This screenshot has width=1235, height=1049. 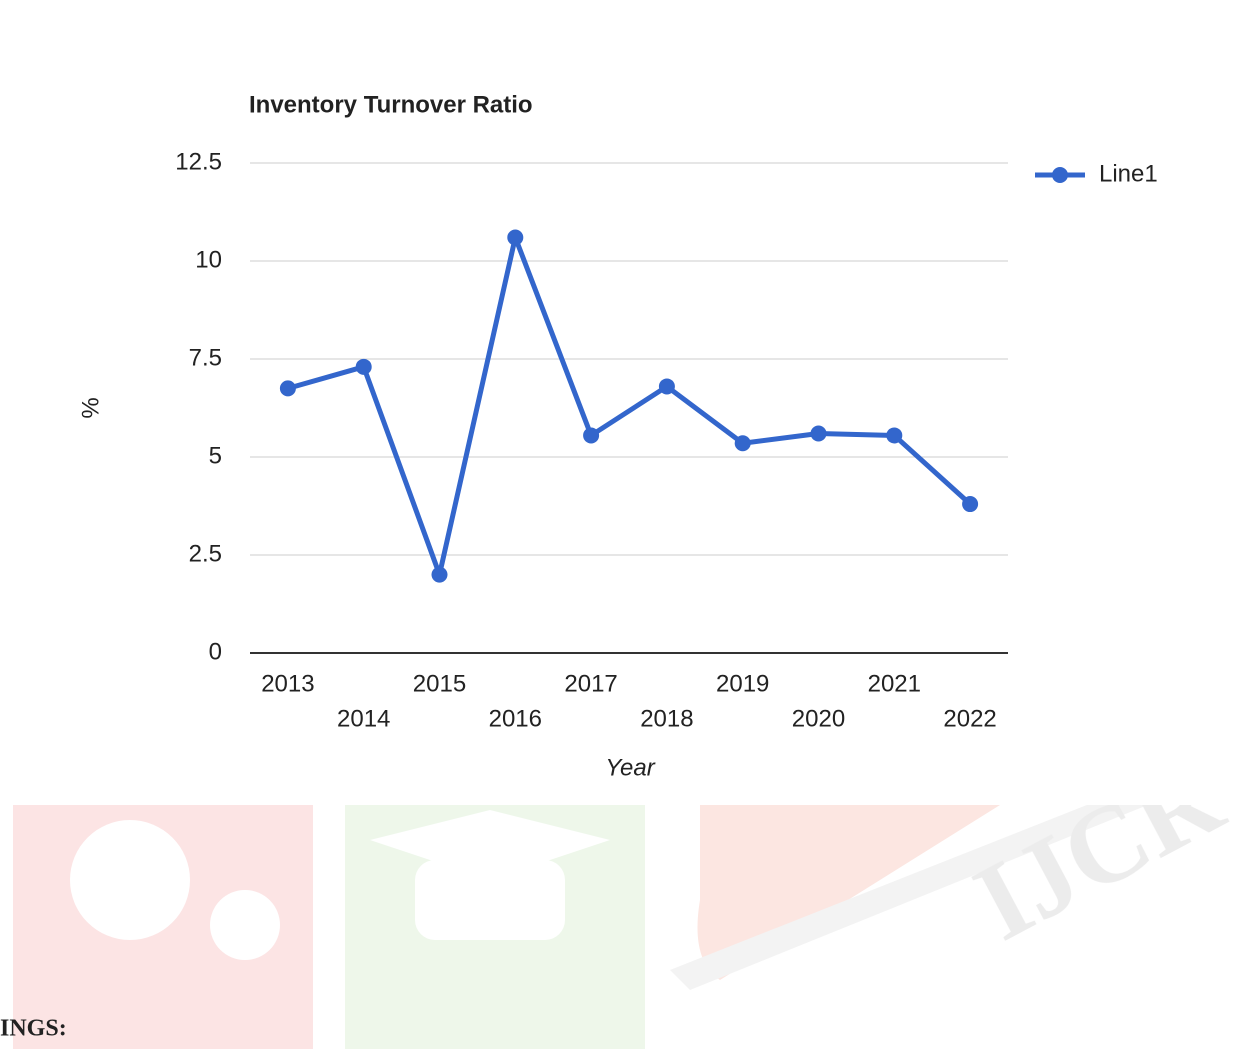 I want to click on x-tick-label: 2022, so click(x=969, y=718).